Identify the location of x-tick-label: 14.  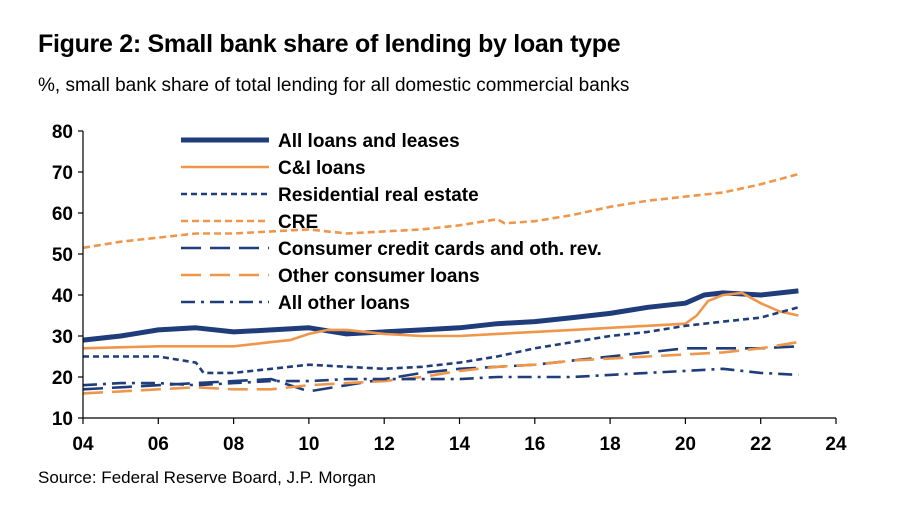
(460, 444).